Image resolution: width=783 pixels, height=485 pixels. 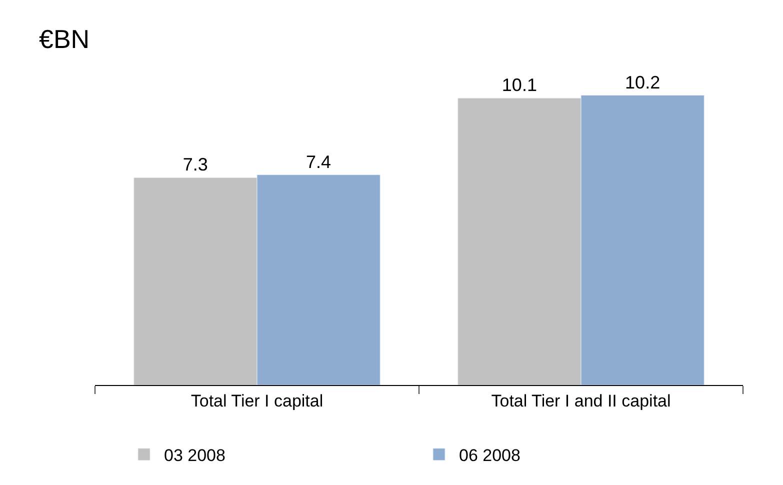 I want to click on data-label: 10.1, so click(x=519, y=85).